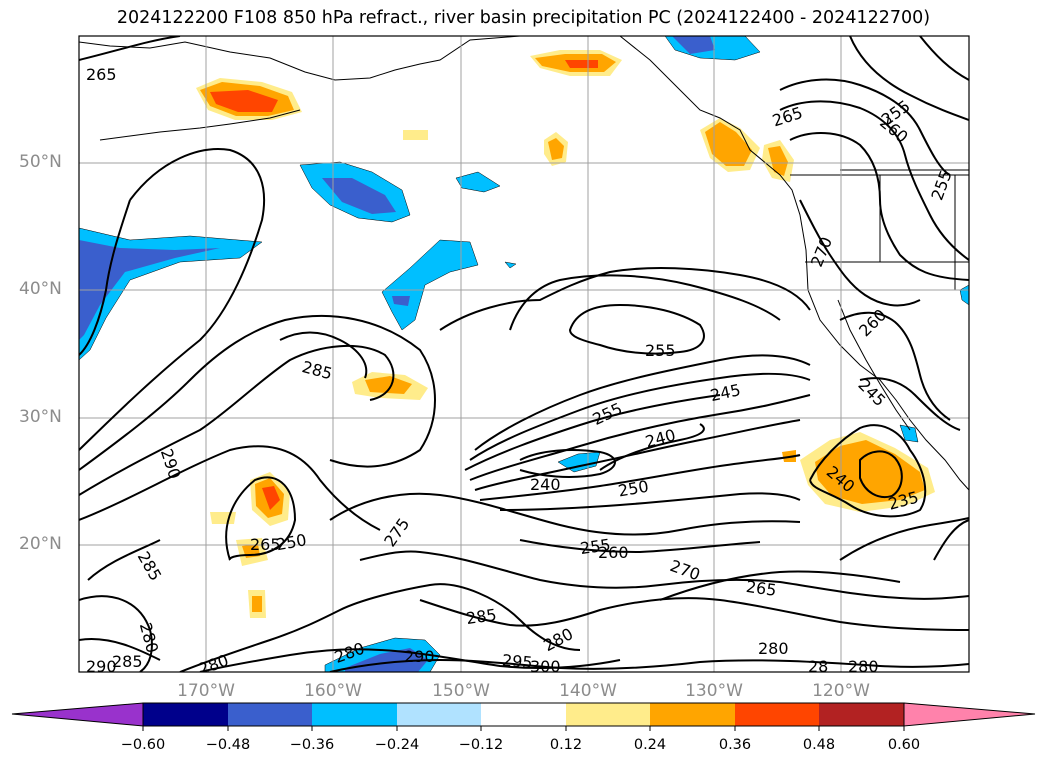 This screenshot has width=1047, height=765. Describe the element at coordinates (650, 745) in the screenshot. I see `colorbar-tick-label: 0.24` at that location.